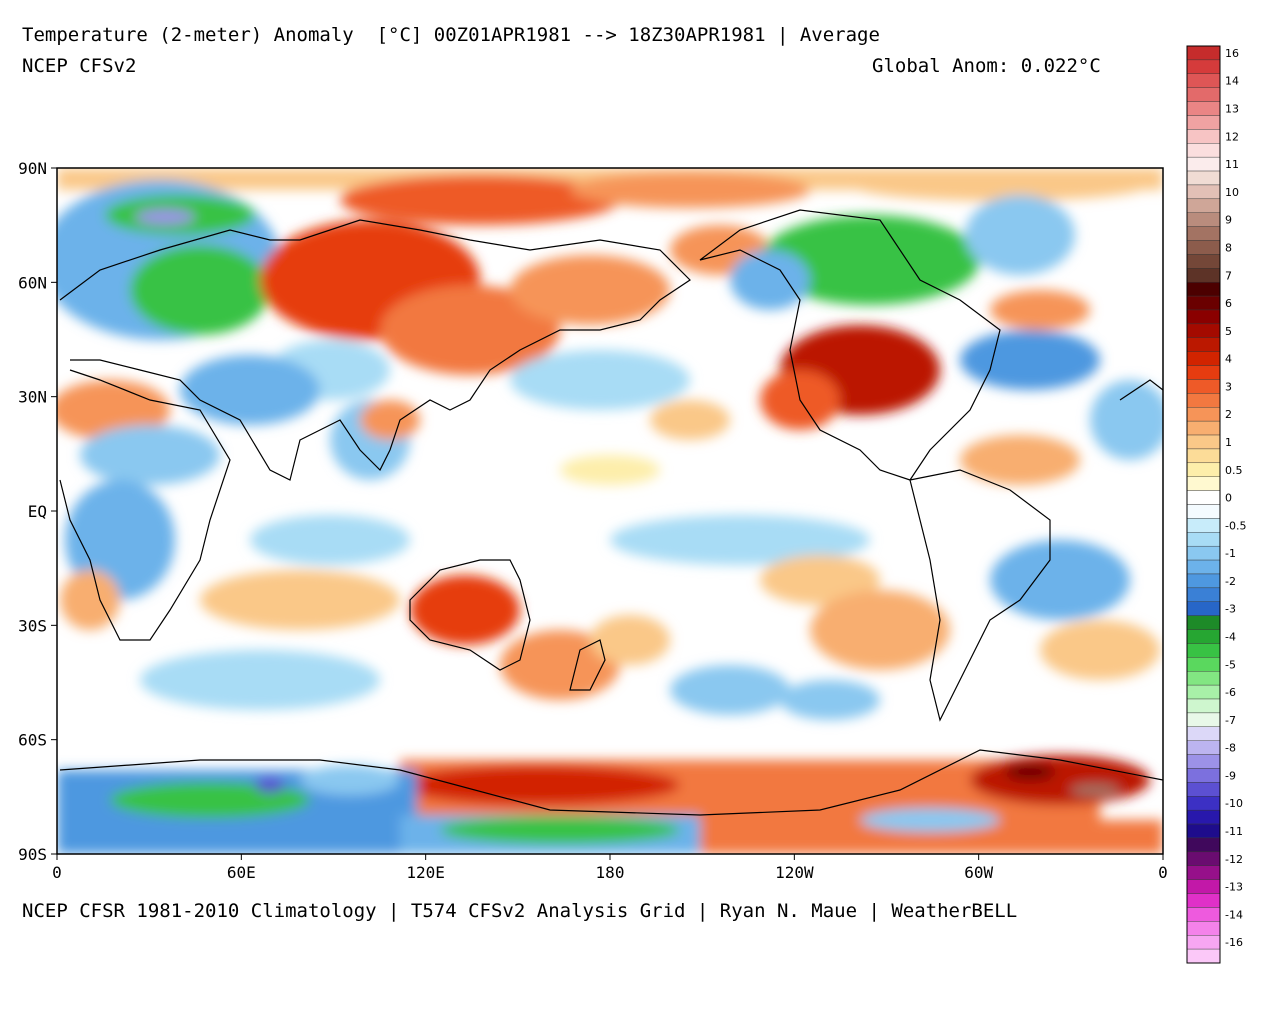 Image resolution: width=1280 pixels, height=1024 pixels. I want to click on colorbar-label: 12, so click(1232, 136).